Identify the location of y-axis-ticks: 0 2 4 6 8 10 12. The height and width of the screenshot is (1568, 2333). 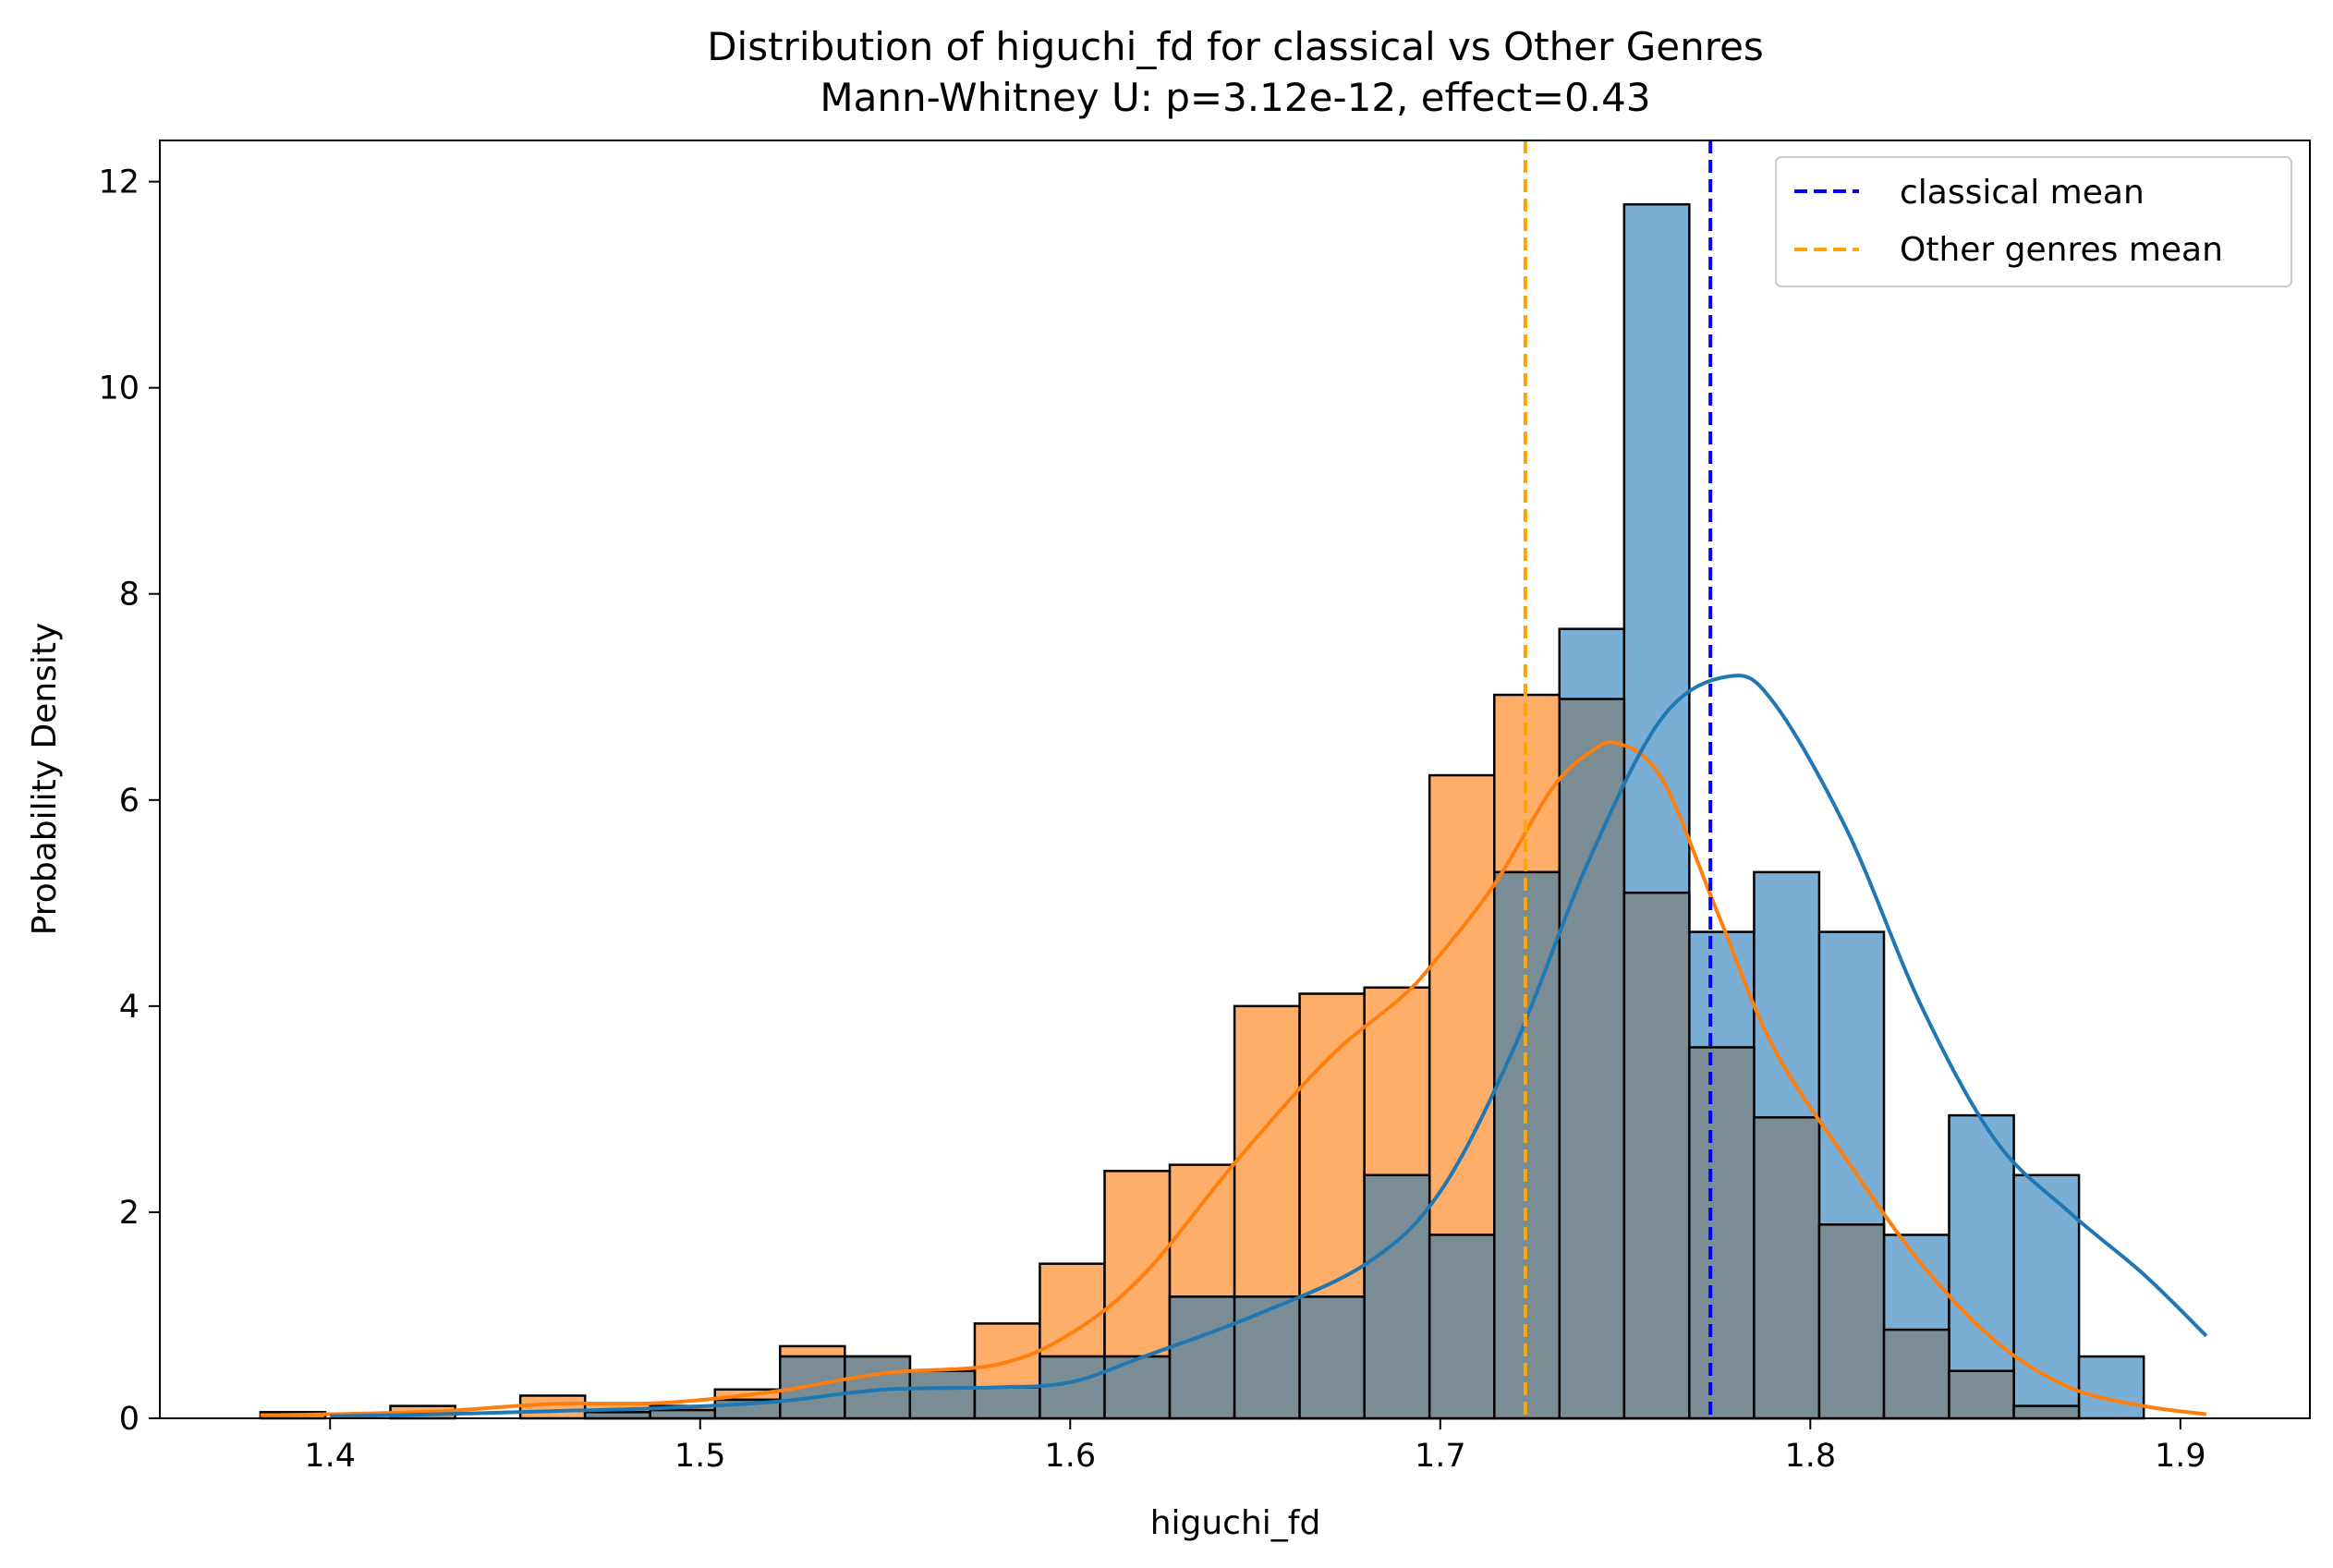
(129, 801).